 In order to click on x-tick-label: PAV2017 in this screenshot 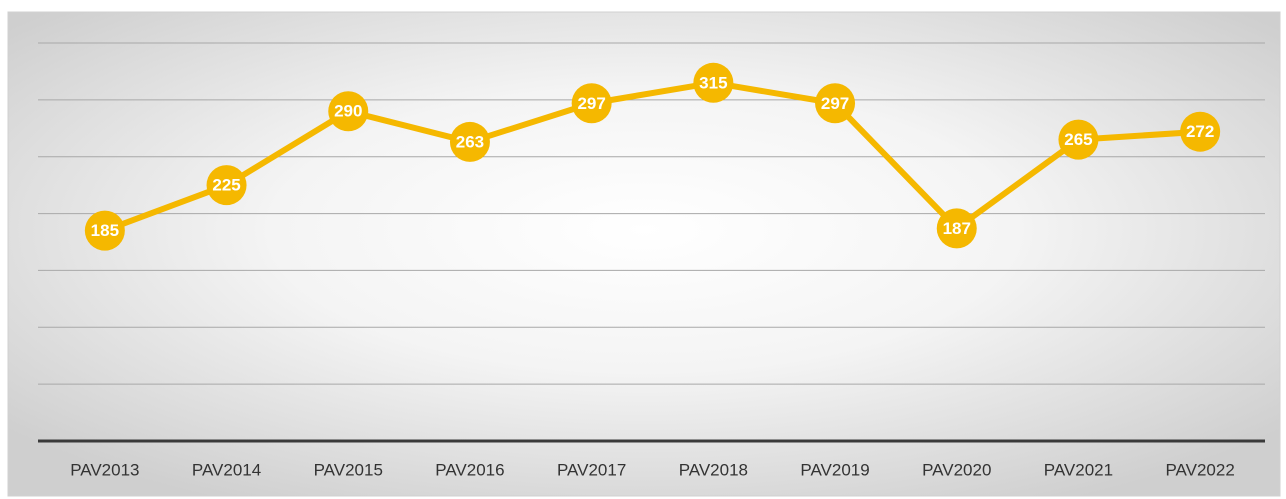, I will do `click(591, 469)`.